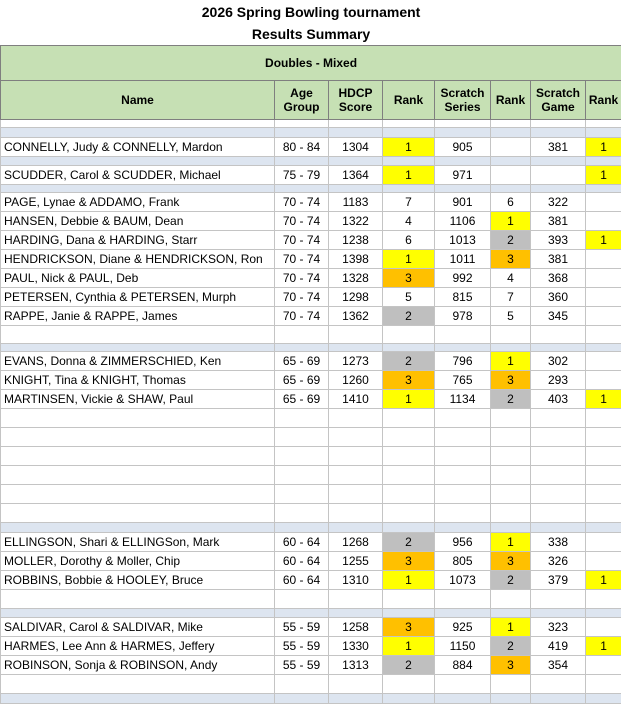  Describe the element at coordinates (355, 220) in the screenshot. I see `cell: 1322` at that location.